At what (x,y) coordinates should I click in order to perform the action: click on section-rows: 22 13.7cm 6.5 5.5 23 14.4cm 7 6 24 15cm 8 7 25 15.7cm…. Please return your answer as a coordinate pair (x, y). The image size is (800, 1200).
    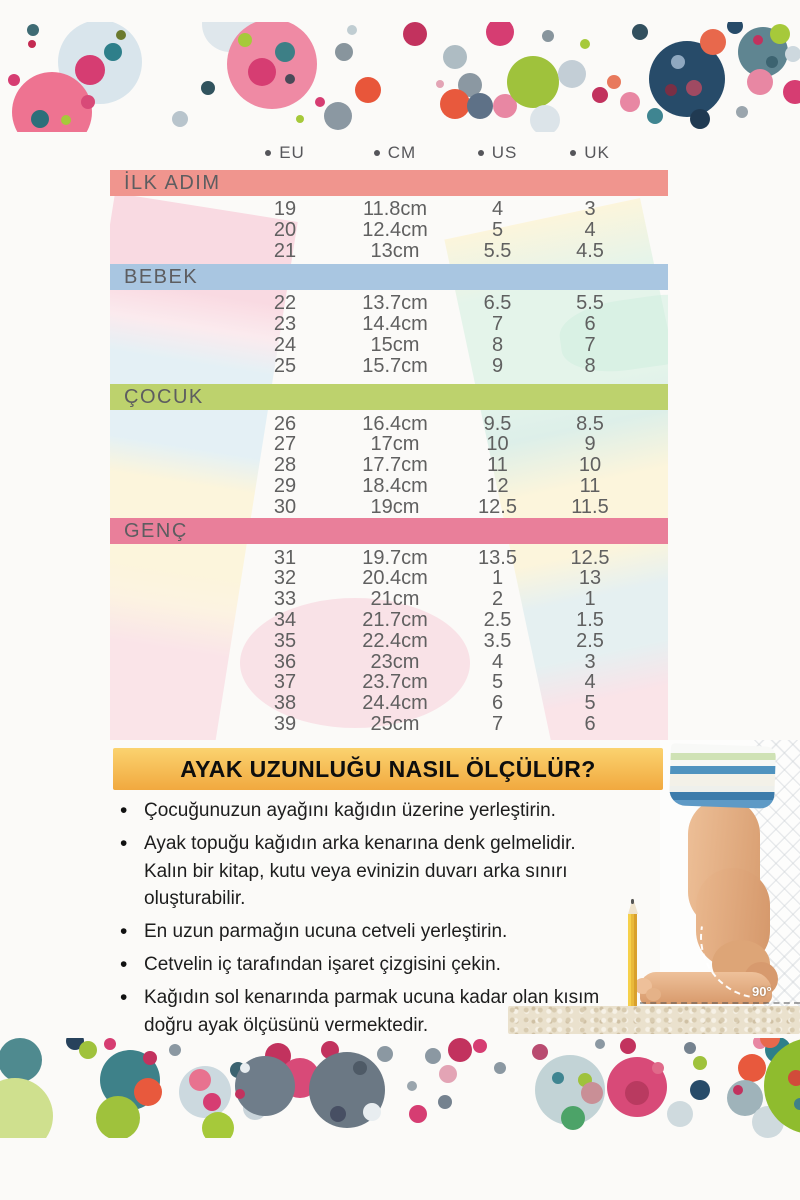
    Looking at the image, I should click on (389, 334).